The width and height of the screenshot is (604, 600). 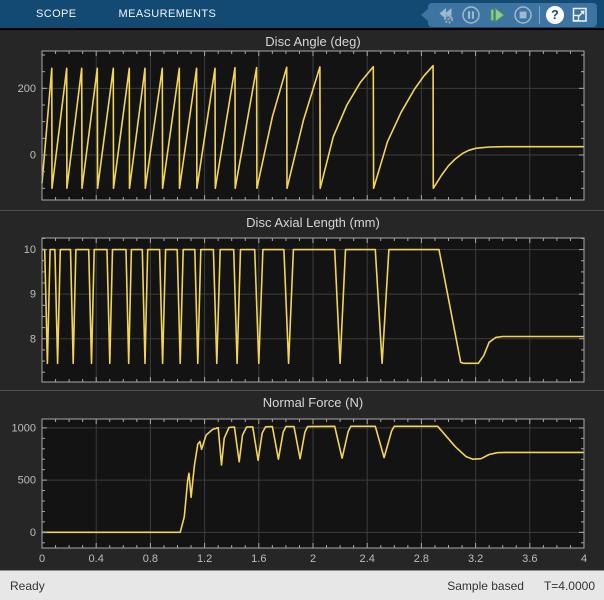 I want to click on tab-scope: SCOPE, so click(x=56, y=14).